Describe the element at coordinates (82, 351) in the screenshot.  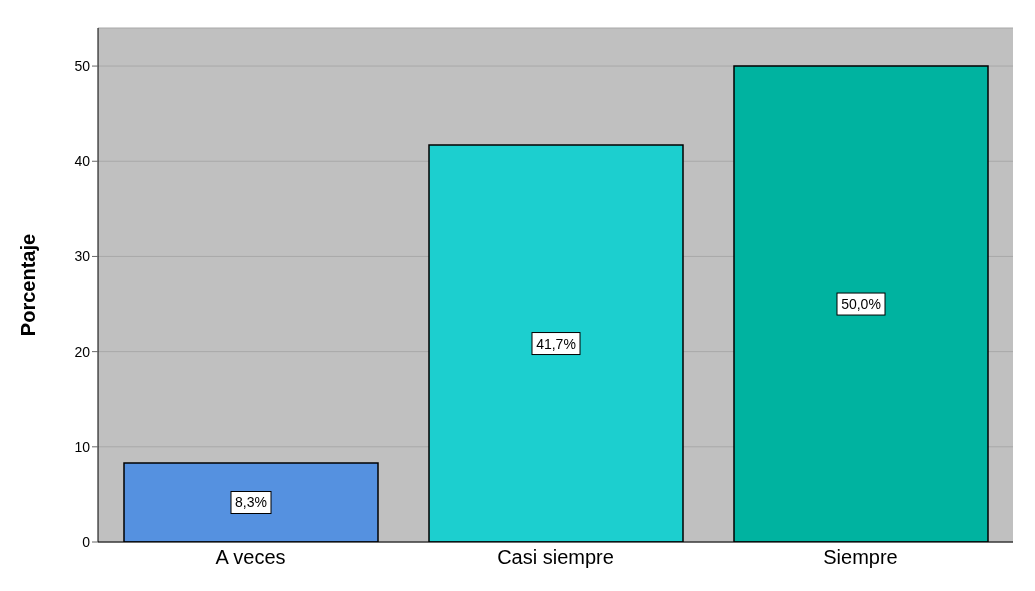
I see `y-tick-label: 20` at that location.